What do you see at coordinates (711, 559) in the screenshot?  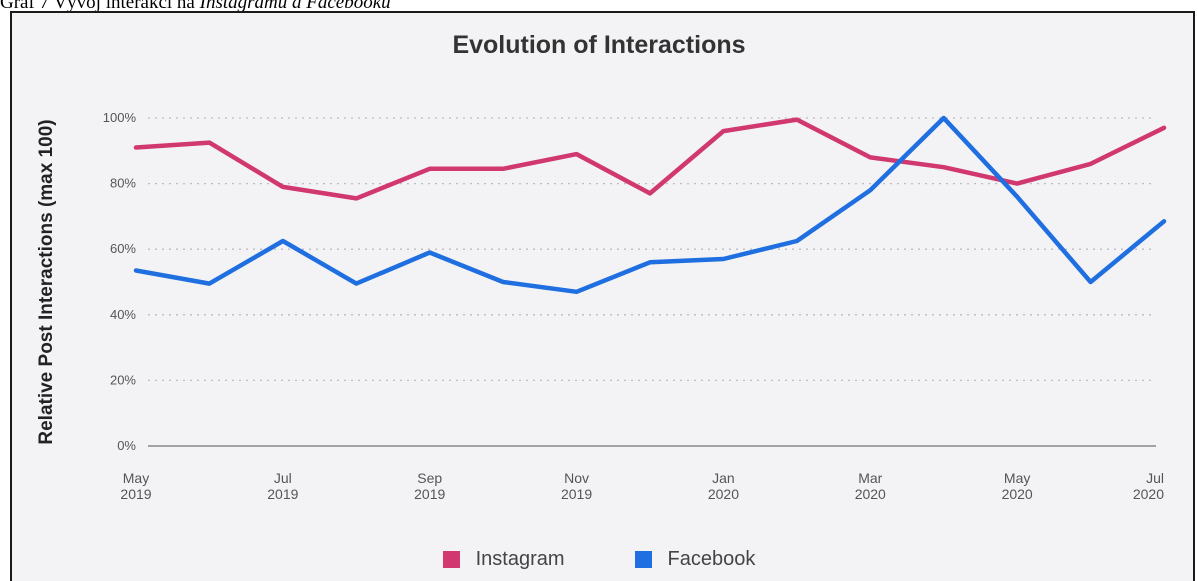 I see `legend-label-facebook: Facebook` at bounding box center [711, 559].